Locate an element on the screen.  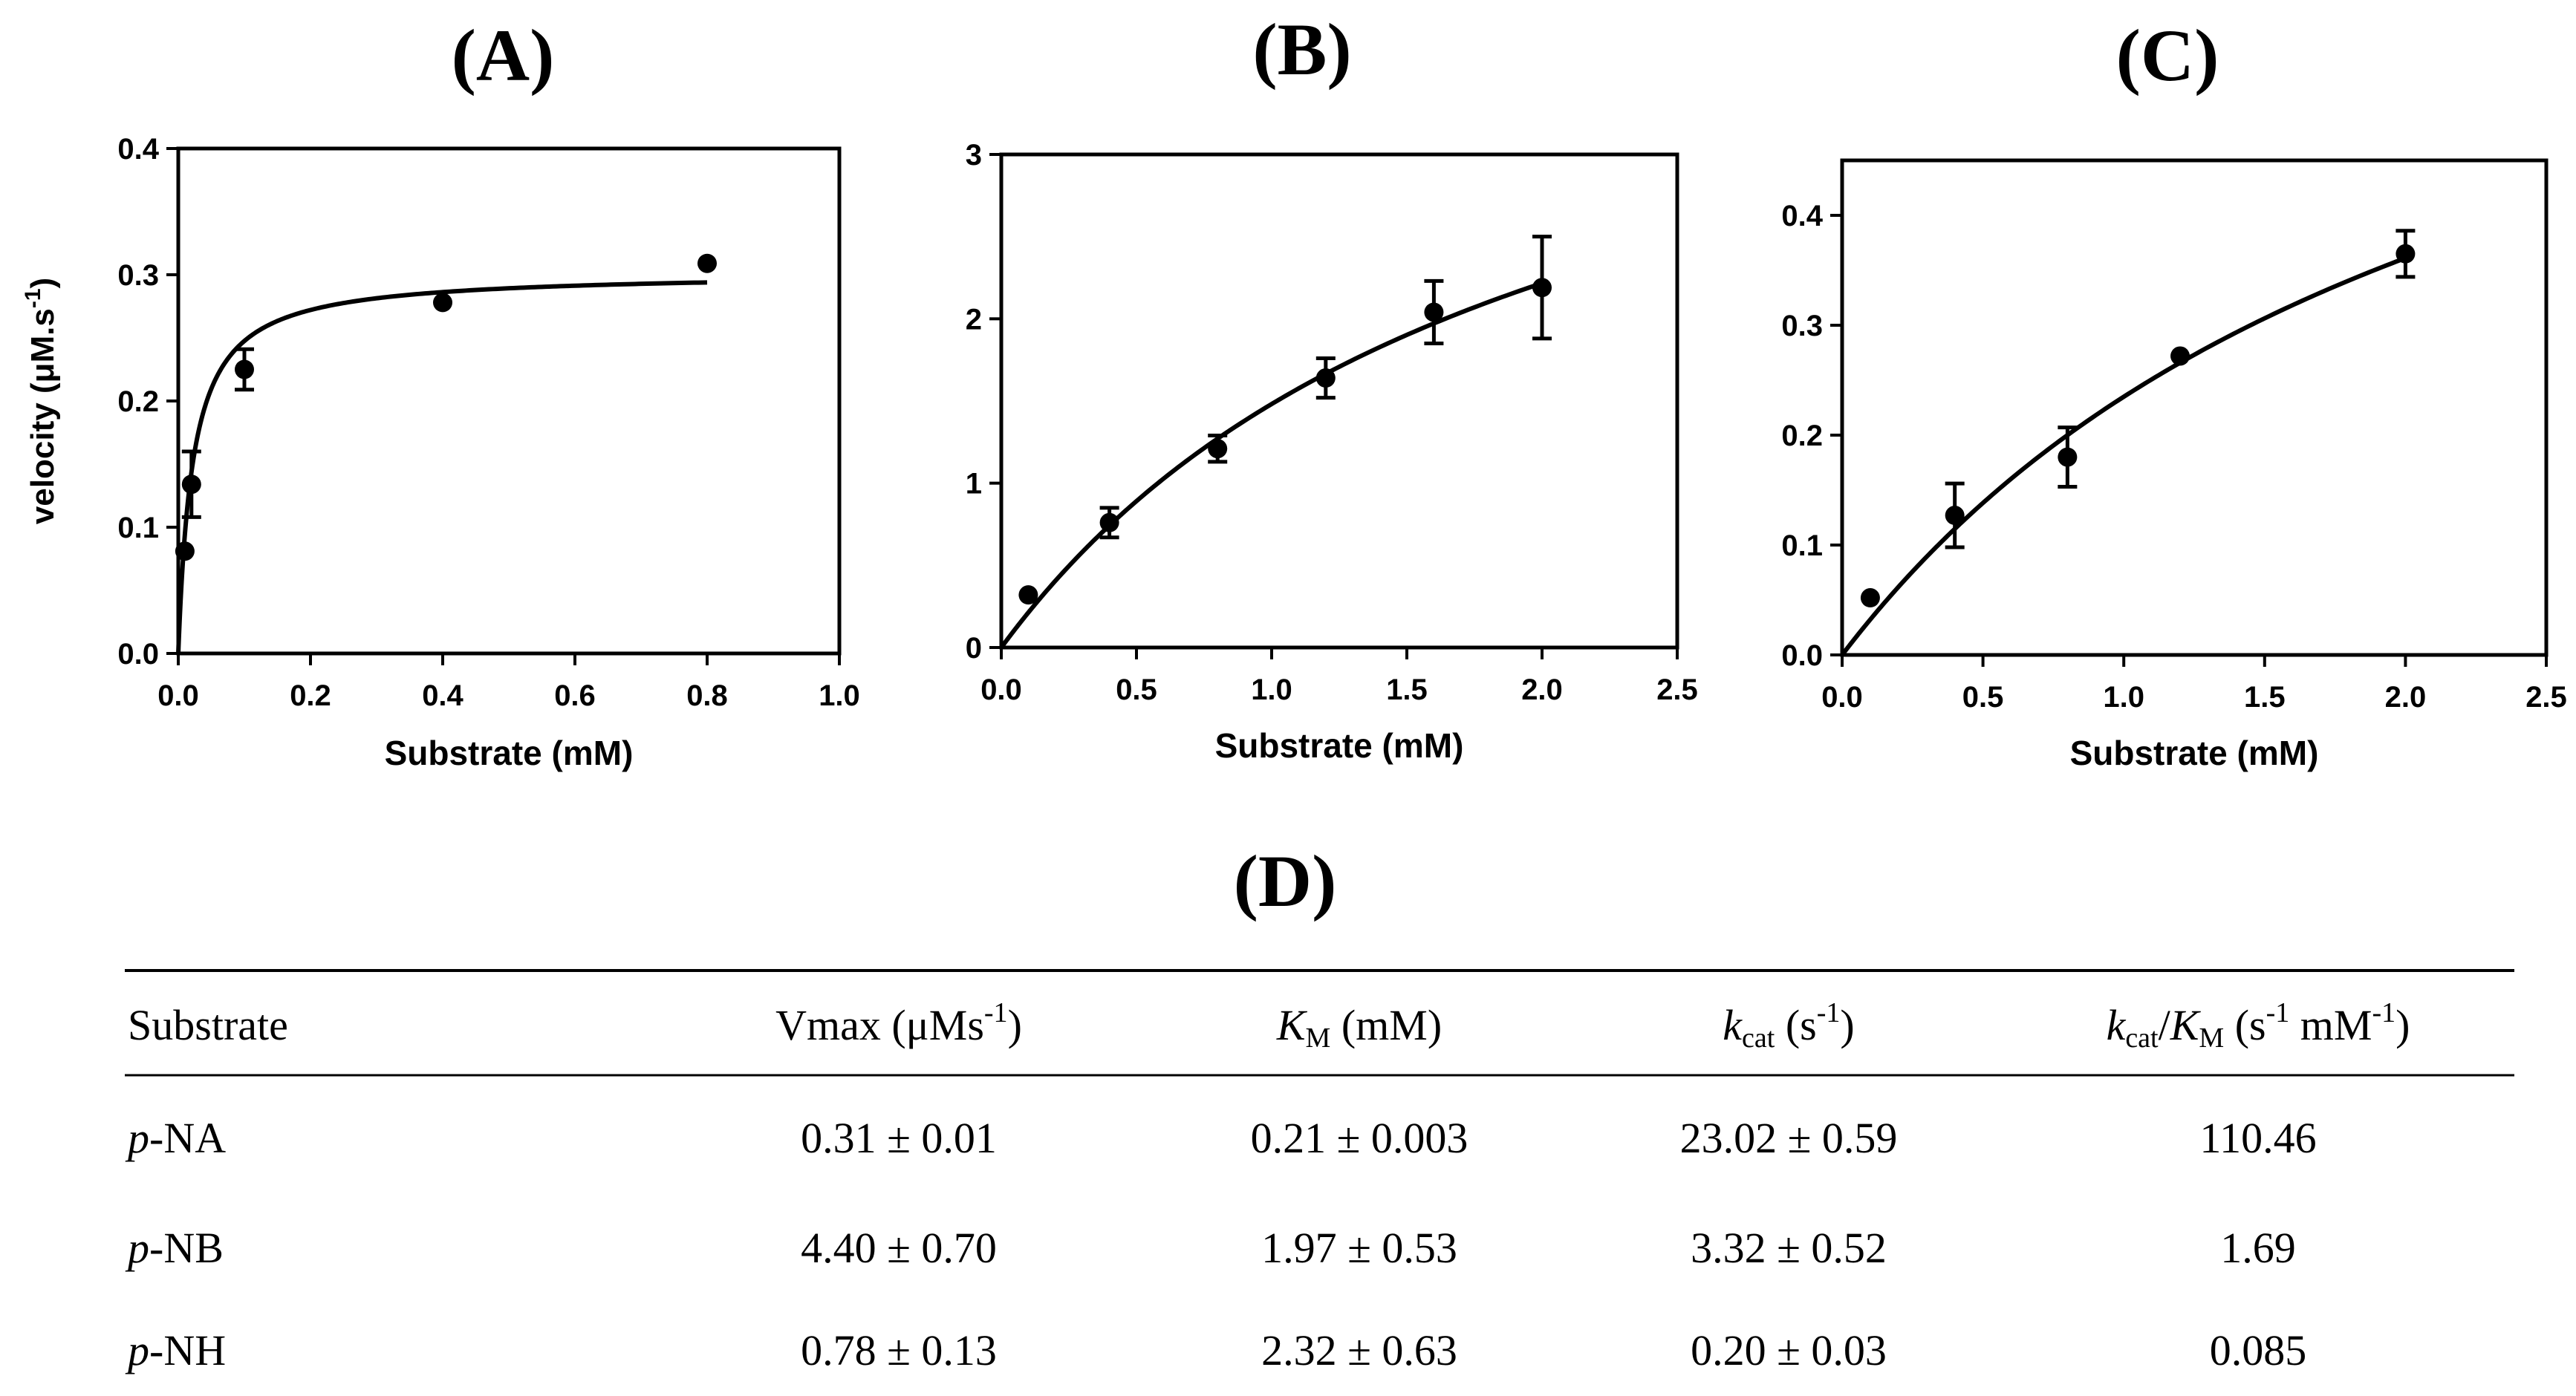
substrate-name: -NA is located at coordinates (187, 1138).